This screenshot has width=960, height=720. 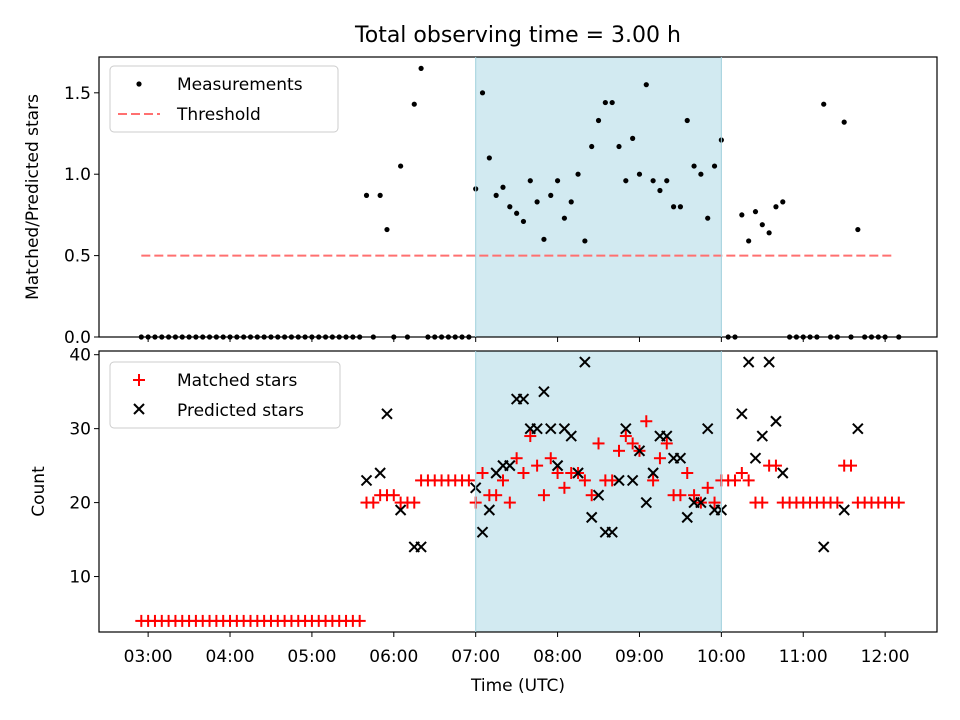 I want to click on observing-window-span, so click(x=598, y=491).